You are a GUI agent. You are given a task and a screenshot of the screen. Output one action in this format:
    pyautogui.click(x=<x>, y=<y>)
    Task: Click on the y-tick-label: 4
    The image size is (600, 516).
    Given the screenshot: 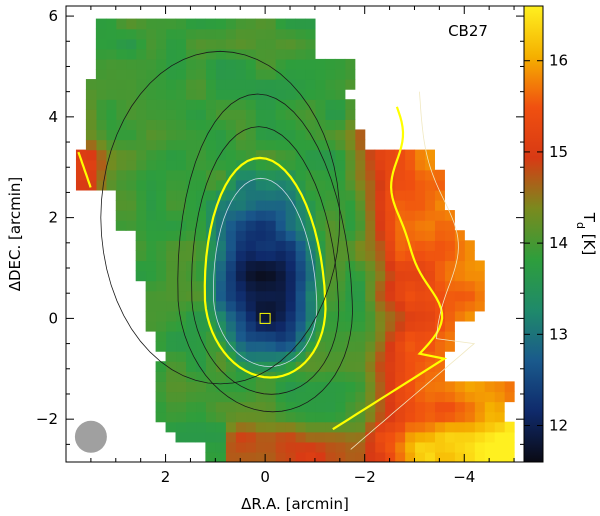 What is the action you would take?
    pyautogui.click(x=53, y=117)
    